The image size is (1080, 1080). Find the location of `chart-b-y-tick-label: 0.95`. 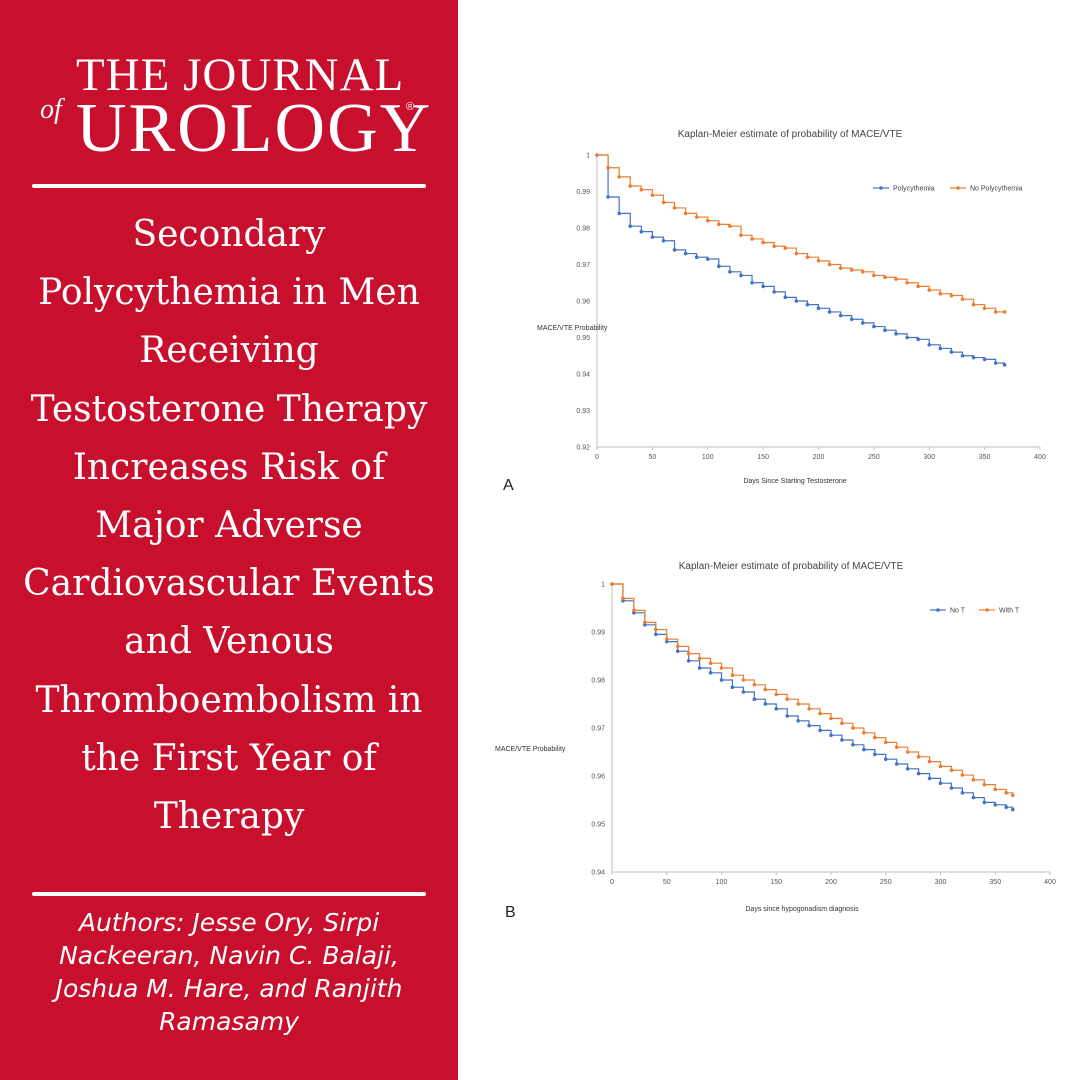

chart-b-y-tick-label: 0.95 is located at coordinates (598, 825).